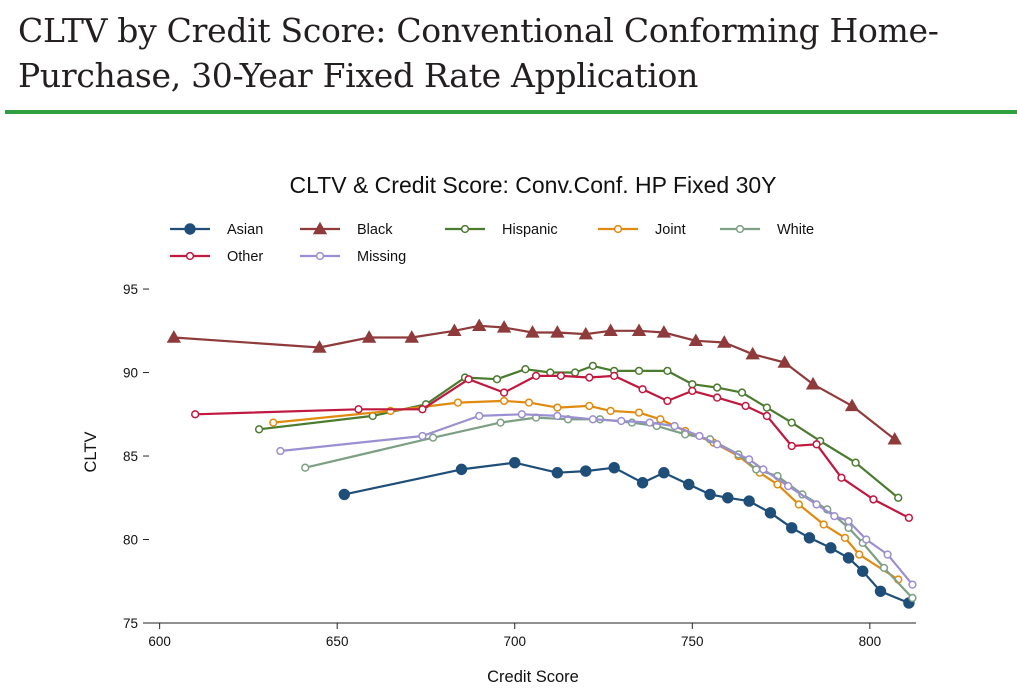 The height and width of the screenshot is (692, 1017). Describe the element at coordinates (216, 230) in the screenshot. I see `legend-item-asian: Asian` at that location.